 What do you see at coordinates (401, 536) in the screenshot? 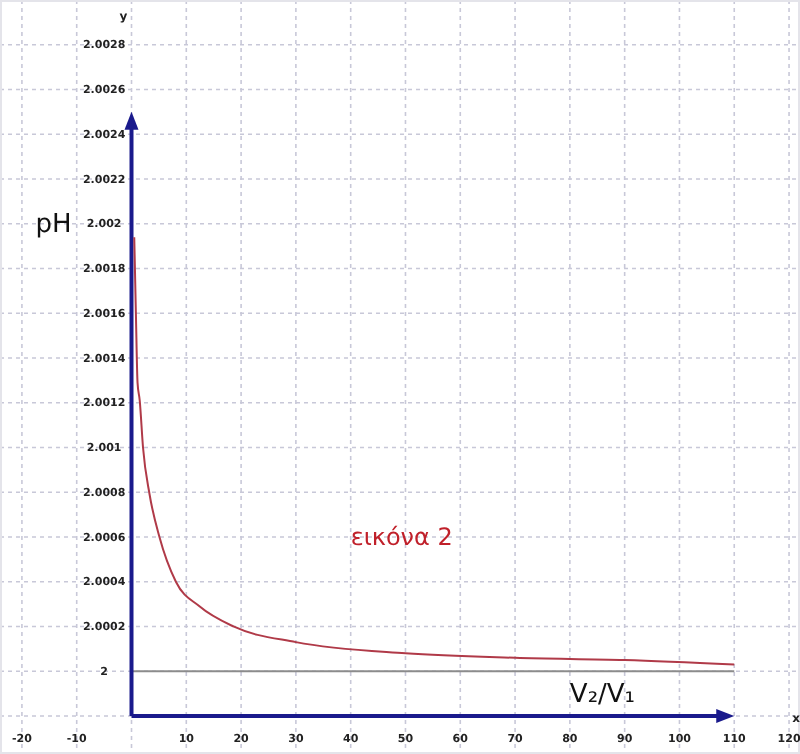
I see `annotation: εικόνα 2` at bounding box center [401, 536].